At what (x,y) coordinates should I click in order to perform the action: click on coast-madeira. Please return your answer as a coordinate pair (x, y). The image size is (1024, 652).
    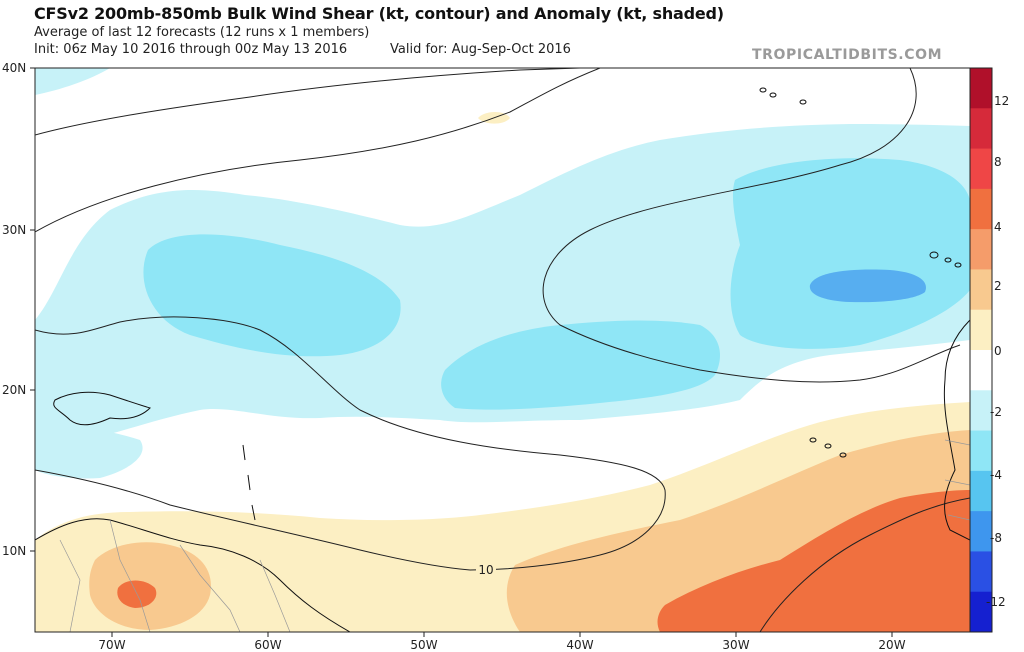
    Looking at the image, I should click on (783, 96).